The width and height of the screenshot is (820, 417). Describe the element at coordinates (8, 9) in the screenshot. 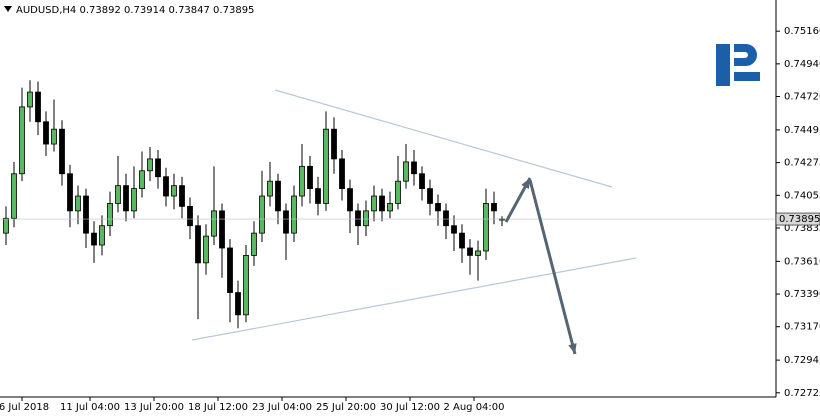

I see `symbol-menu-icon` at that location.